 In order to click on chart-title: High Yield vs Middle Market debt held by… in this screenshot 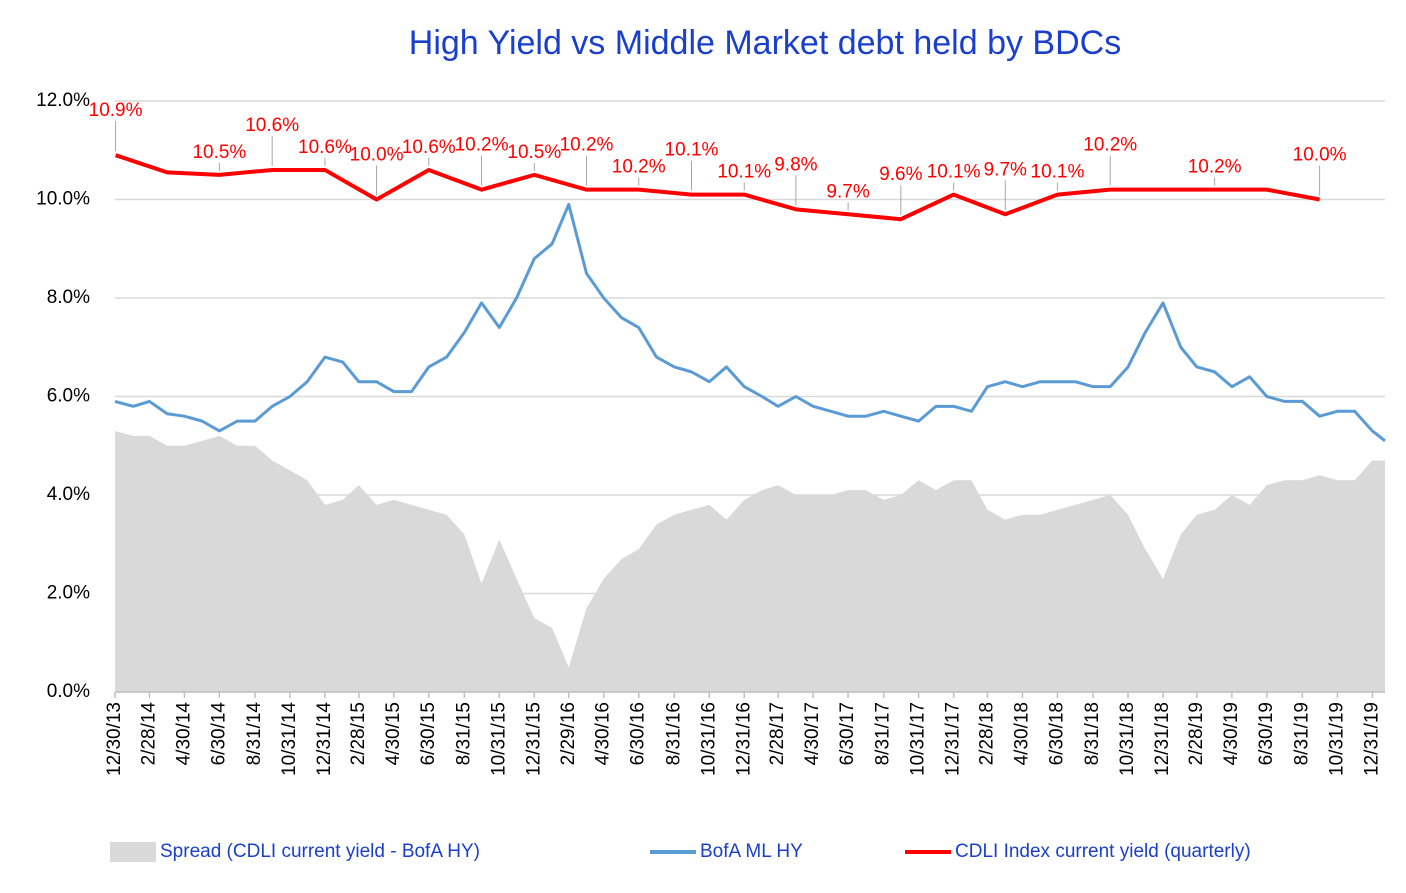, I will do `click(765, 43)`.